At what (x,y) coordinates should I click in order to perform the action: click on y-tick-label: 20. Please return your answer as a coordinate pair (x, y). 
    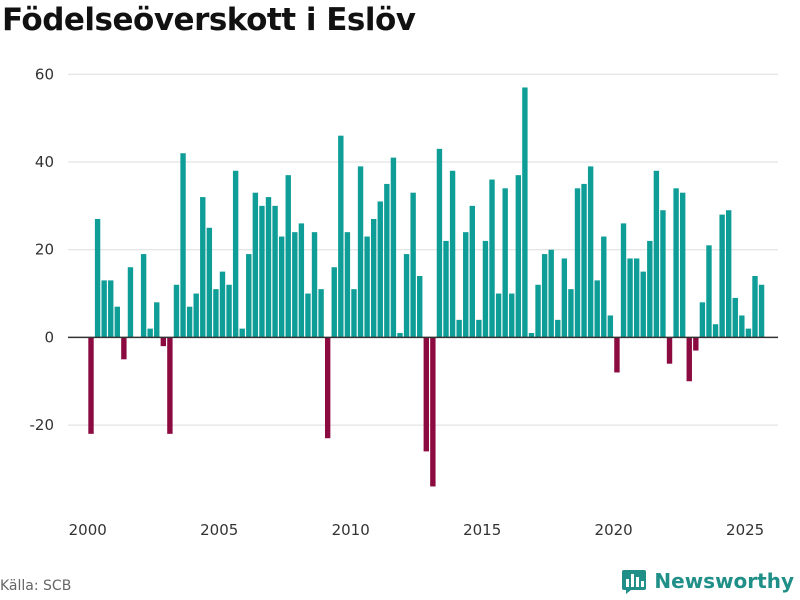
    Looking at the image, I should click on (44, 250).